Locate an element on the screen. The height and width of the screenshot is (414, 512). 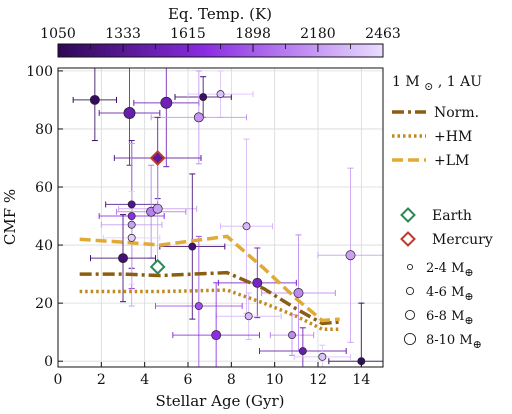
x-tick-label: 14 is located at coordinates (361, 380).